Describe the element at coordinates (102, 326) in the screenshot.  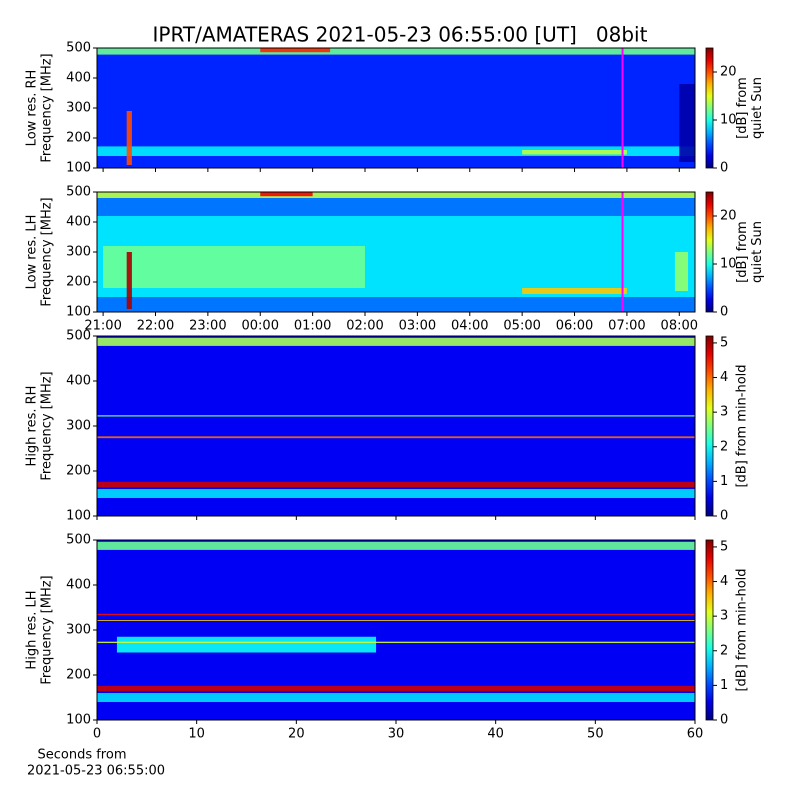
I see `x-tick-label: 21:00` at that location.